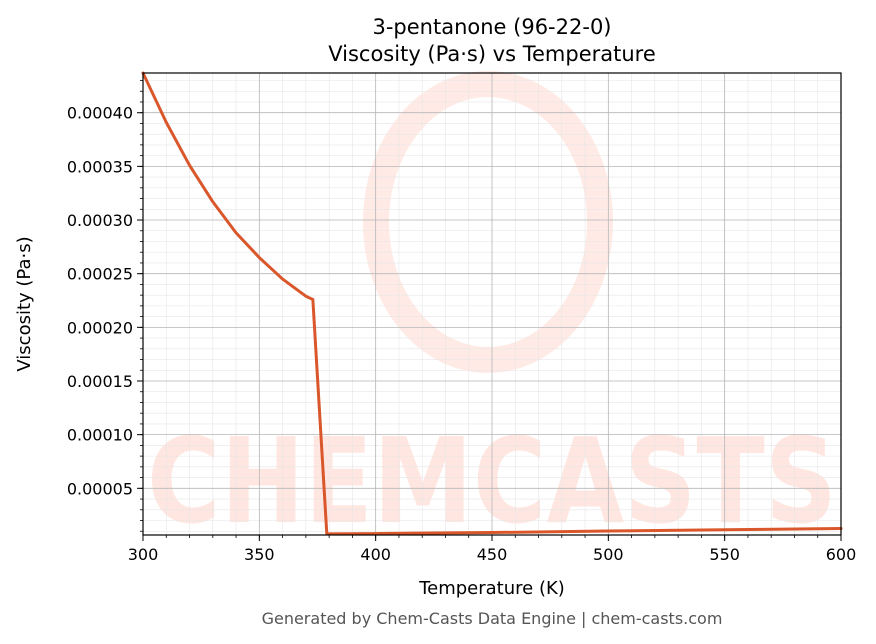 This screenshot has width=876, height=644. I want to click on x-tick-label: 550, so click(724, 554).